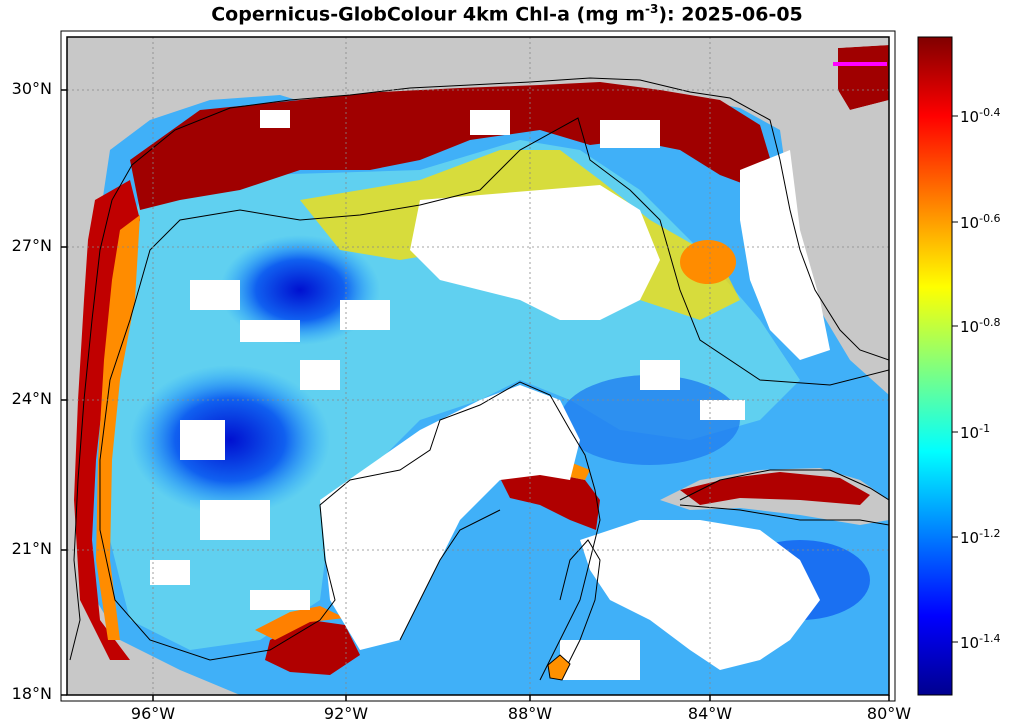  Describe the element at coordinates (935, 366) in the screenshot. I see `colorbar` at that location.